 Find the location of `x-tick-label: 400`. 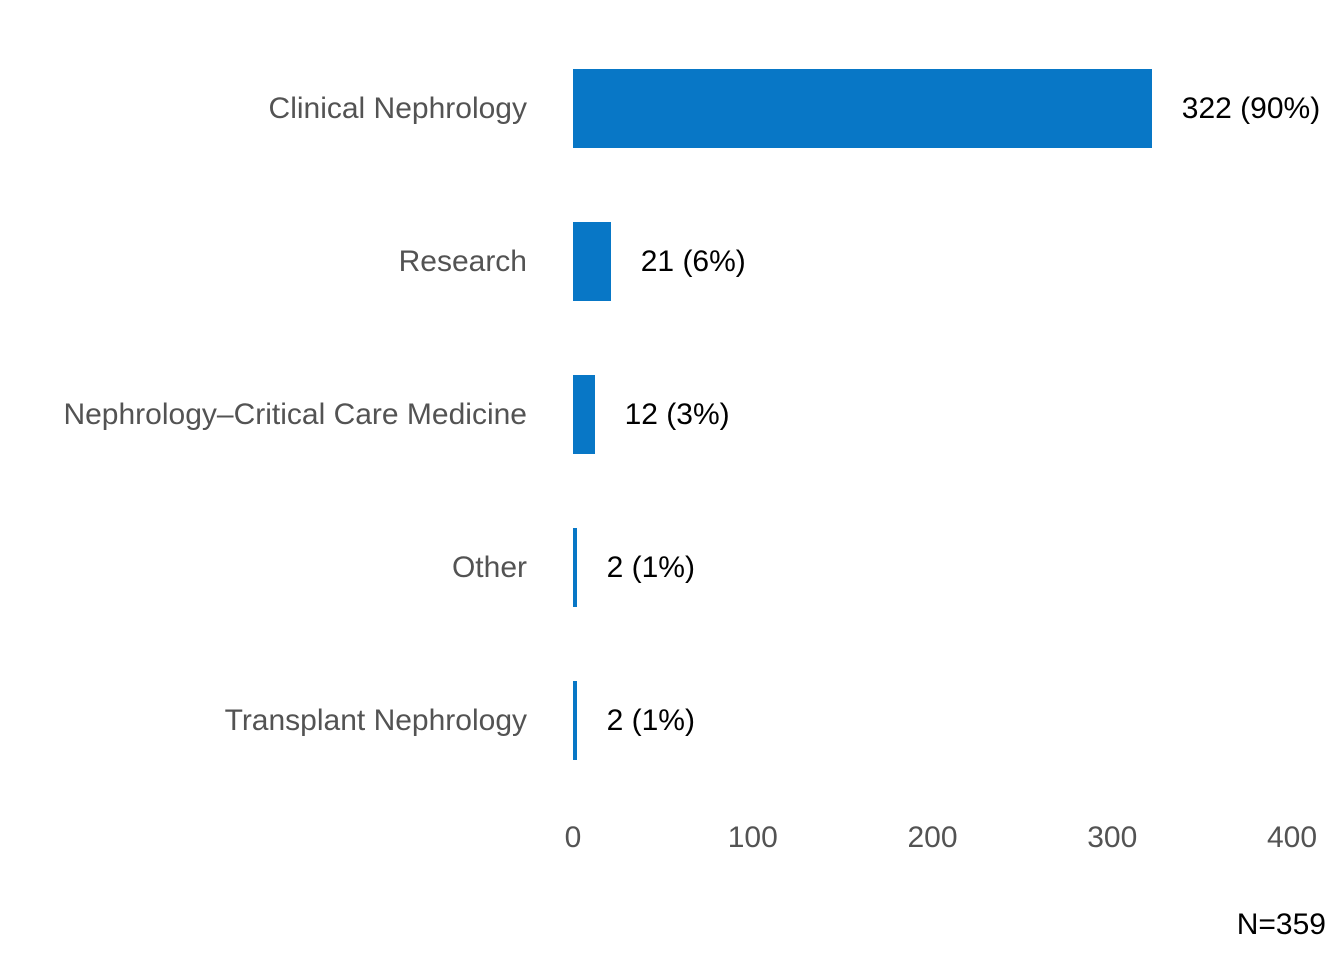

x-tick-label: 400 is located at coordinates (1292, 837).